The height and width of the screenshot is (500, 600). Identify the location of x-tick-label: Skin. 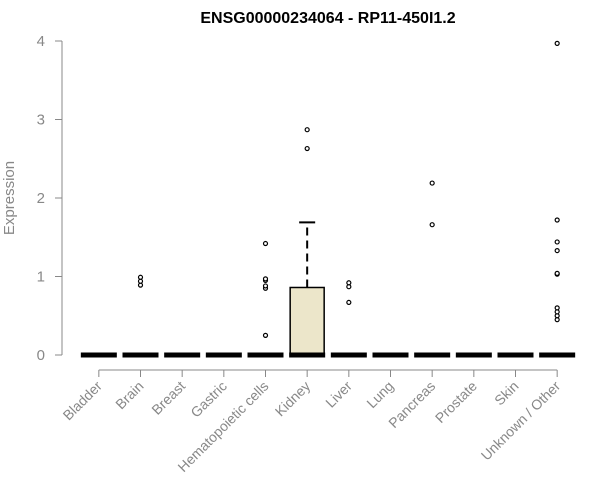
(506, 393).